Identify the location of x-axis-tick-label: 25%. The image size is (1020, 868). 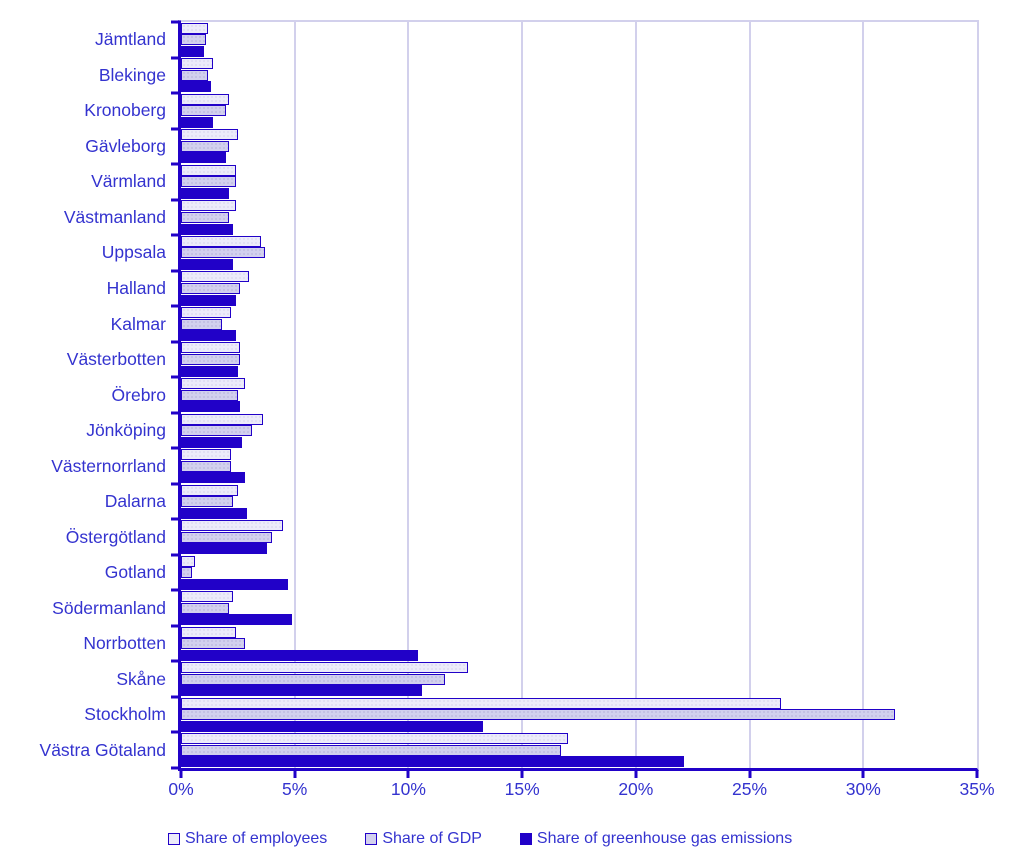
(750, 789).